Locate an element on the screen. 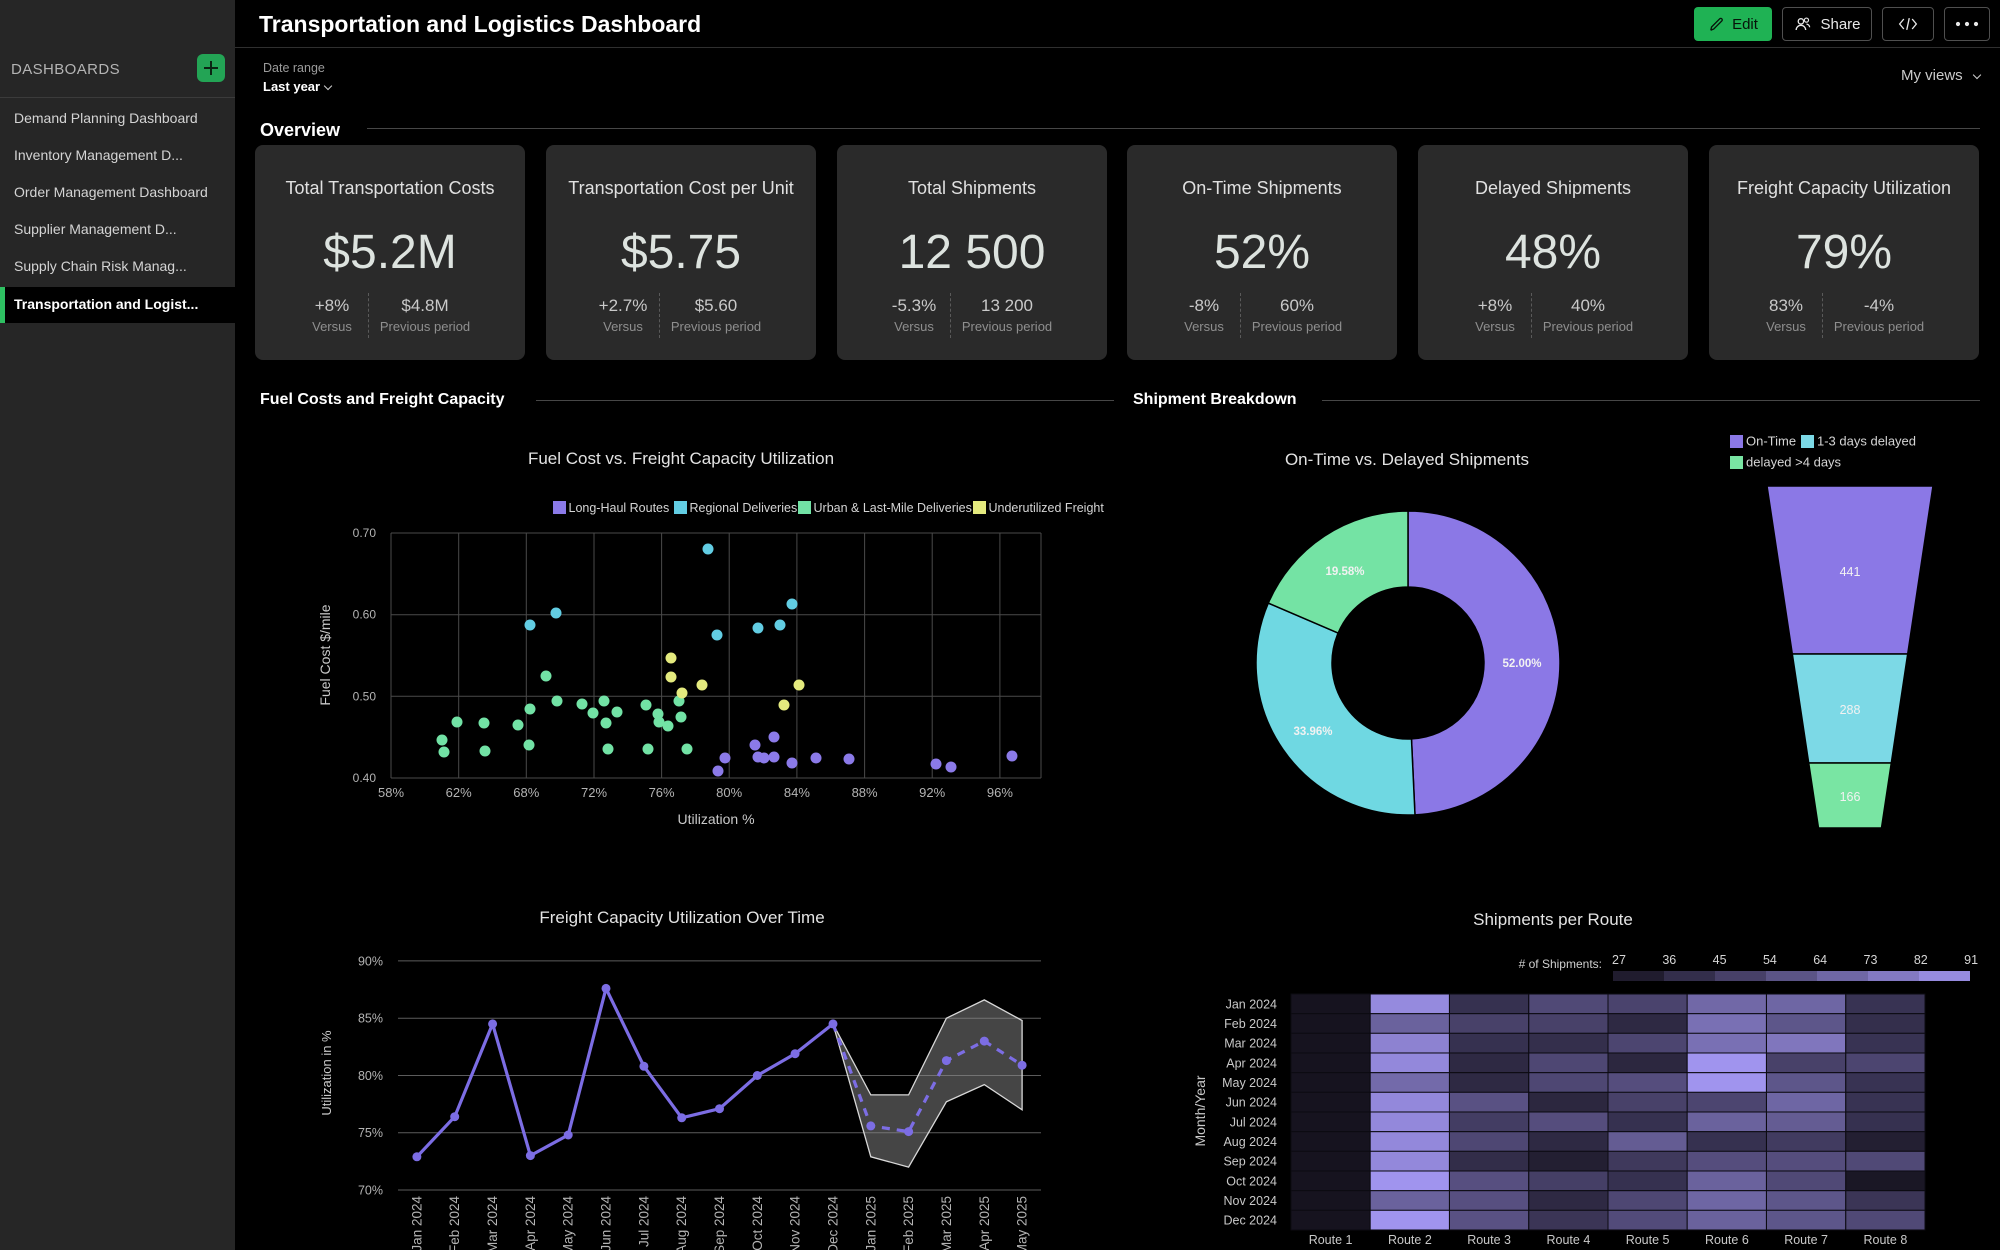  svg-text: Route 4 is located at coordinates (1569, 1240).